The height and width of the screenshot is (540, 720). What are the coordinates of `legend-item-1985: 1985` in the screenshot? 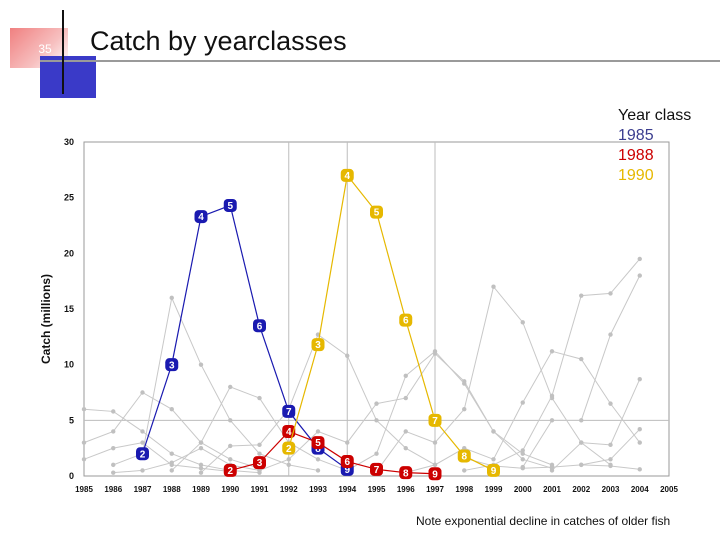 It's located at (636, 135).